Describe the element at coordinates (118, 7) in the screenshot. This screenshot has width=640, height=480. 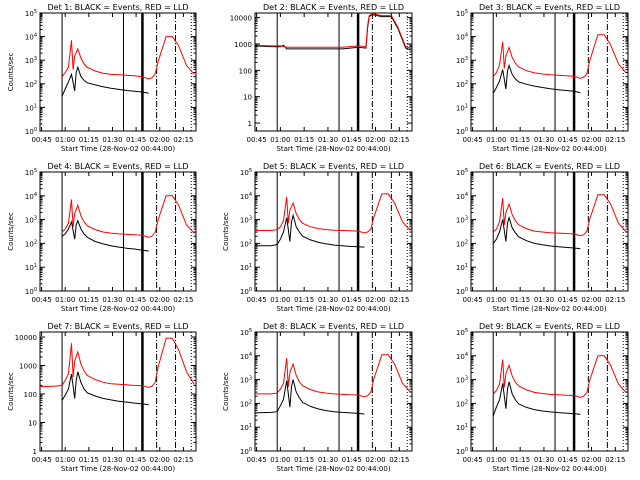
I see `chart-title: Det 1: BLACK = Events, RED = LLD` at that location.